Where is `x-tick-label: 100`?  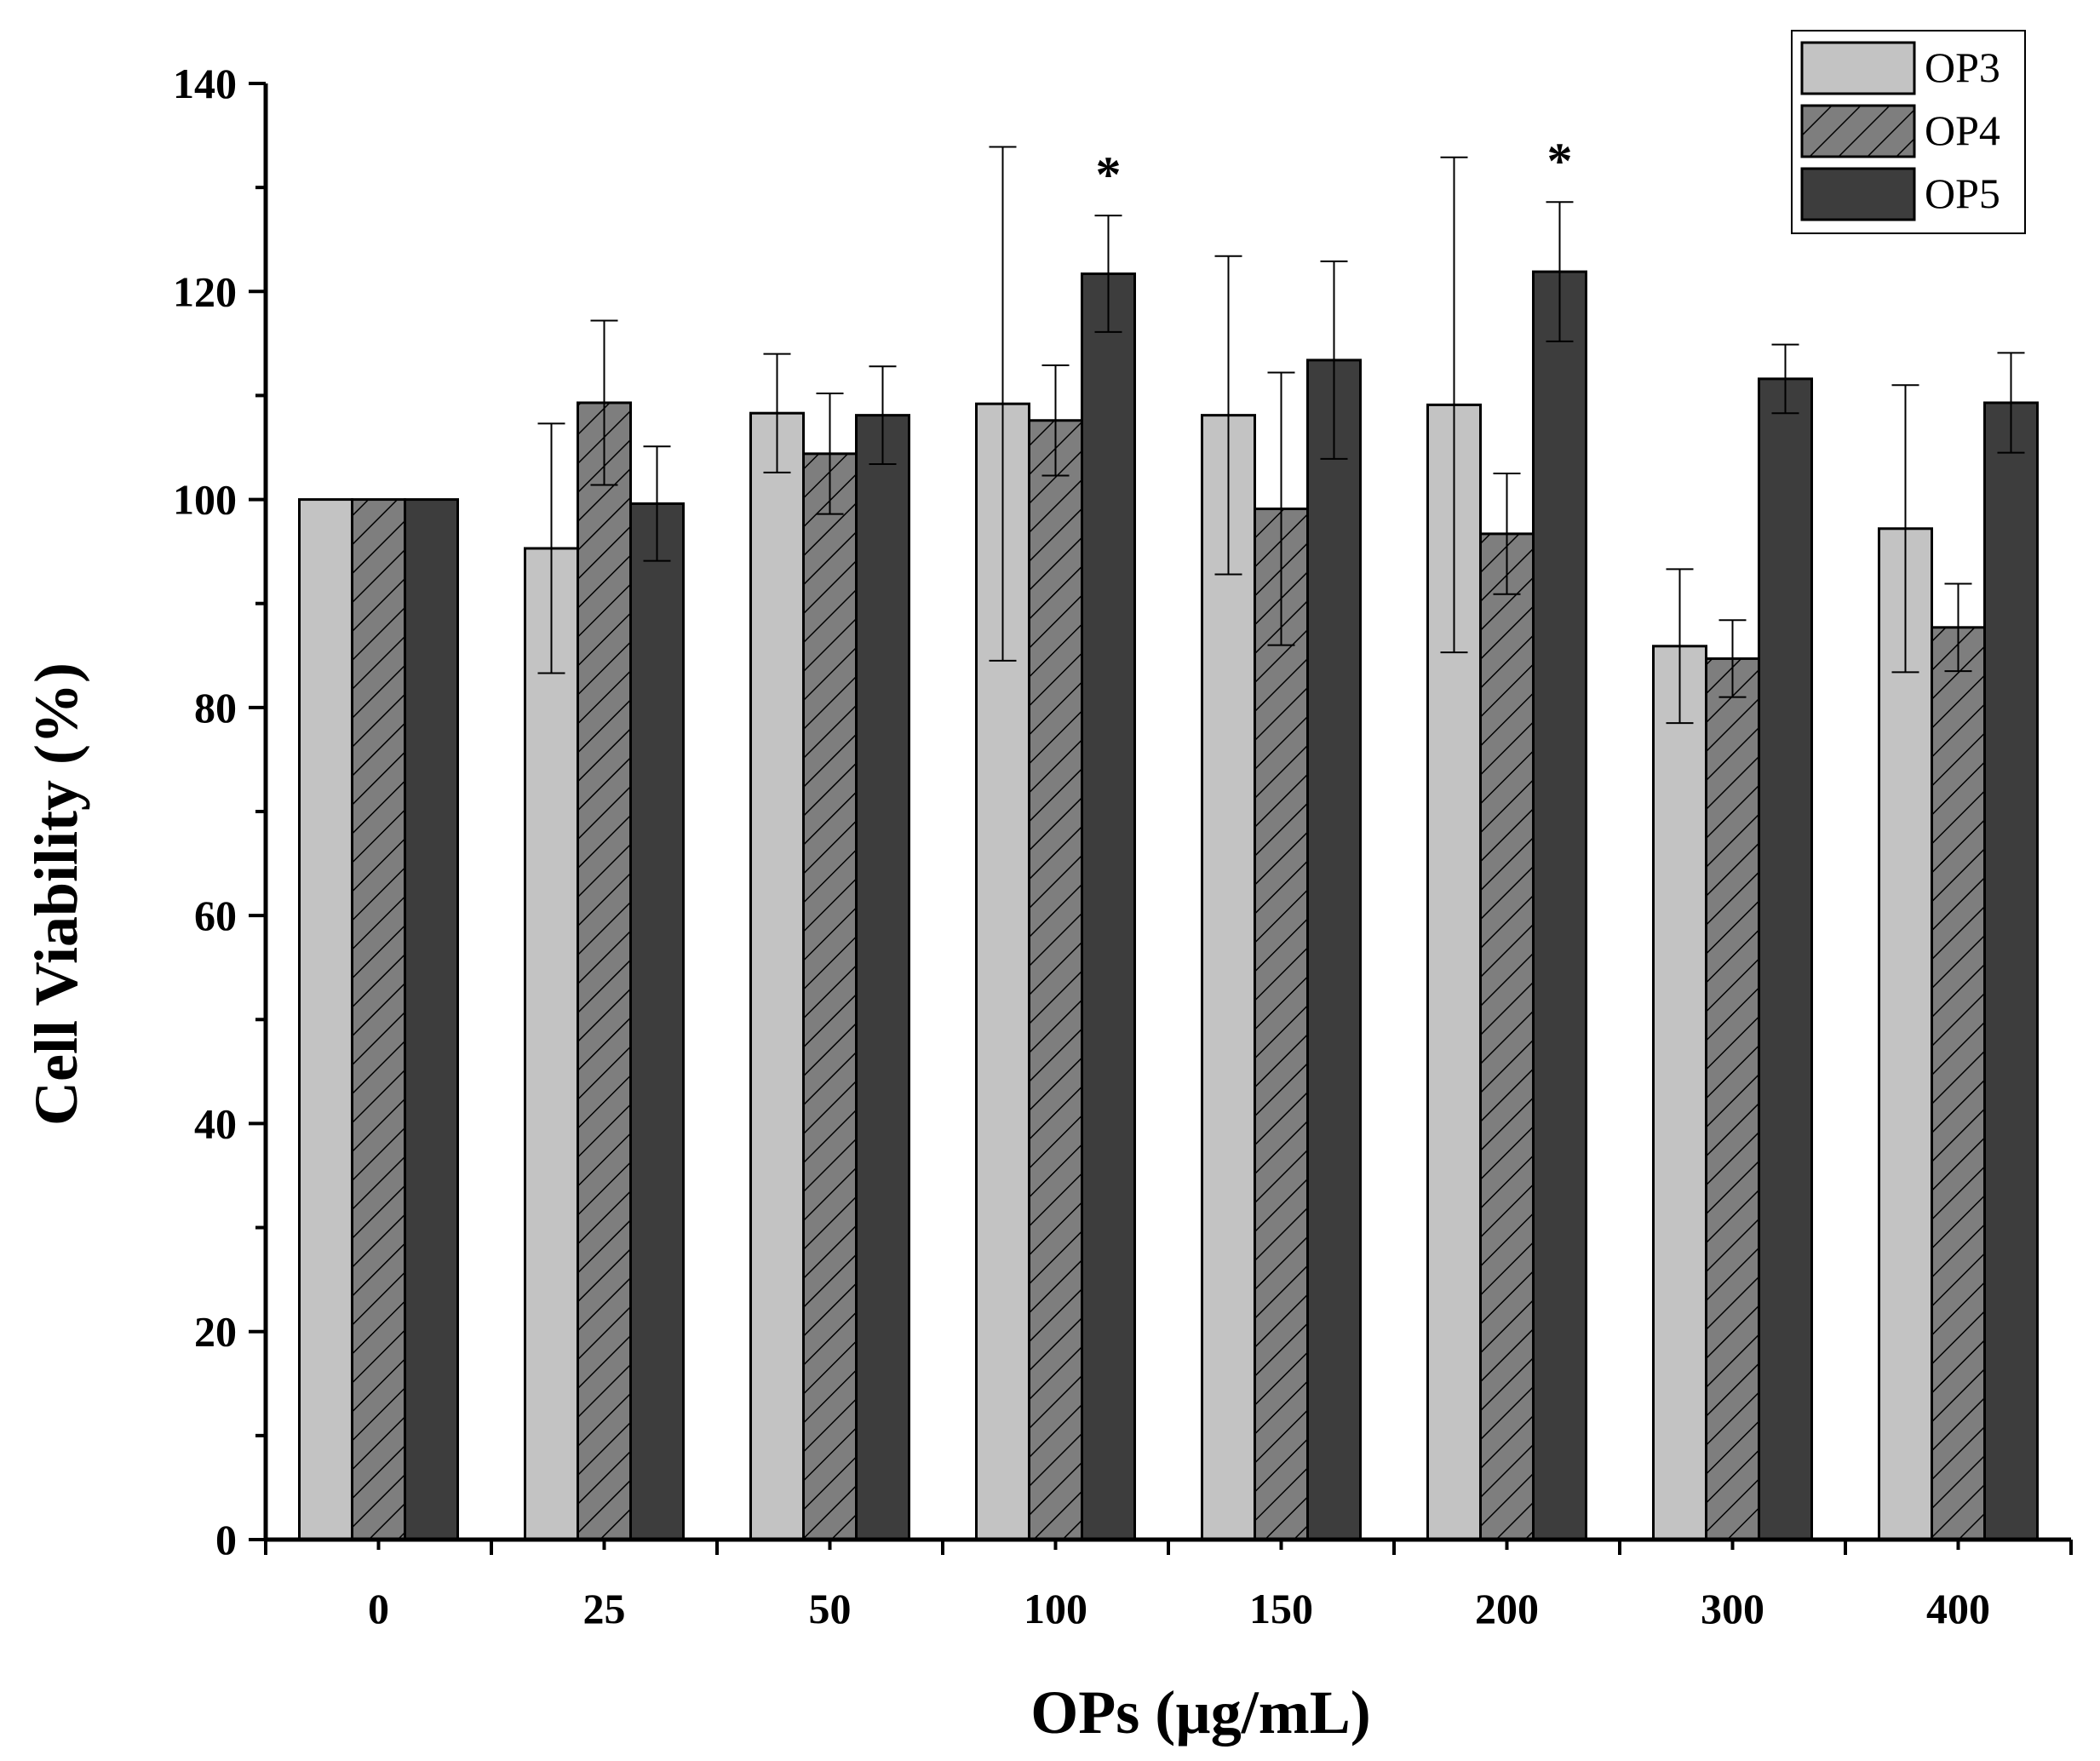 x-tick-label: 100 is located at coordinates (1055, 1608).